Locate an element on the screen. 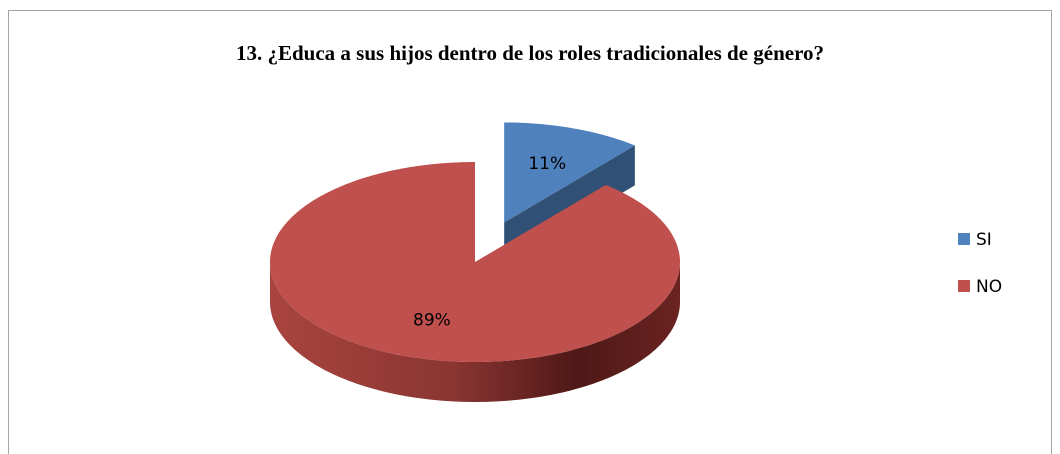  data-label: 89% is located at coordinates (432, 320).